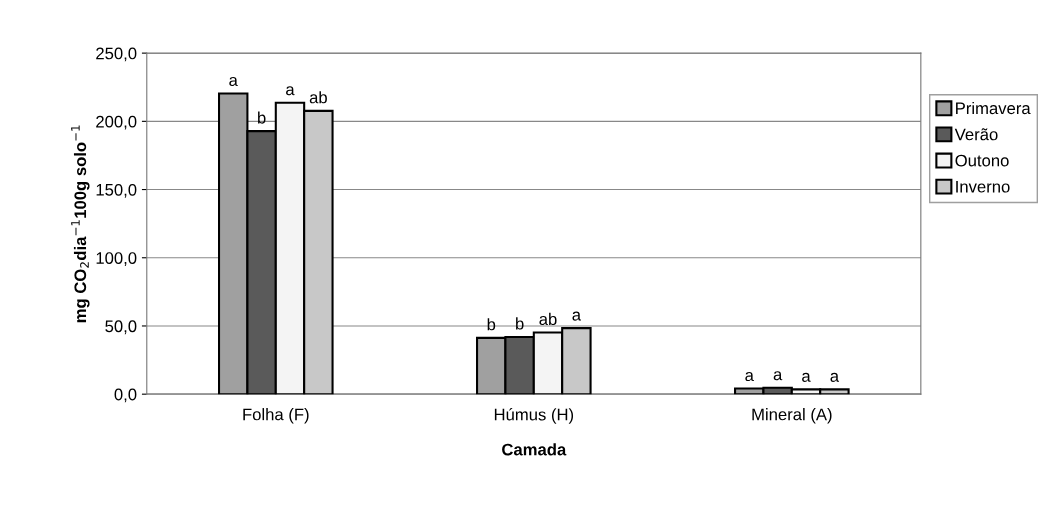 Image resolution: width=1056 pixels, height=506 pixels. What do you see at coordinates (534, 416) in the screenshot?
I see `x-tick-label: Húmus (H)` at bounding box center [534, 416].